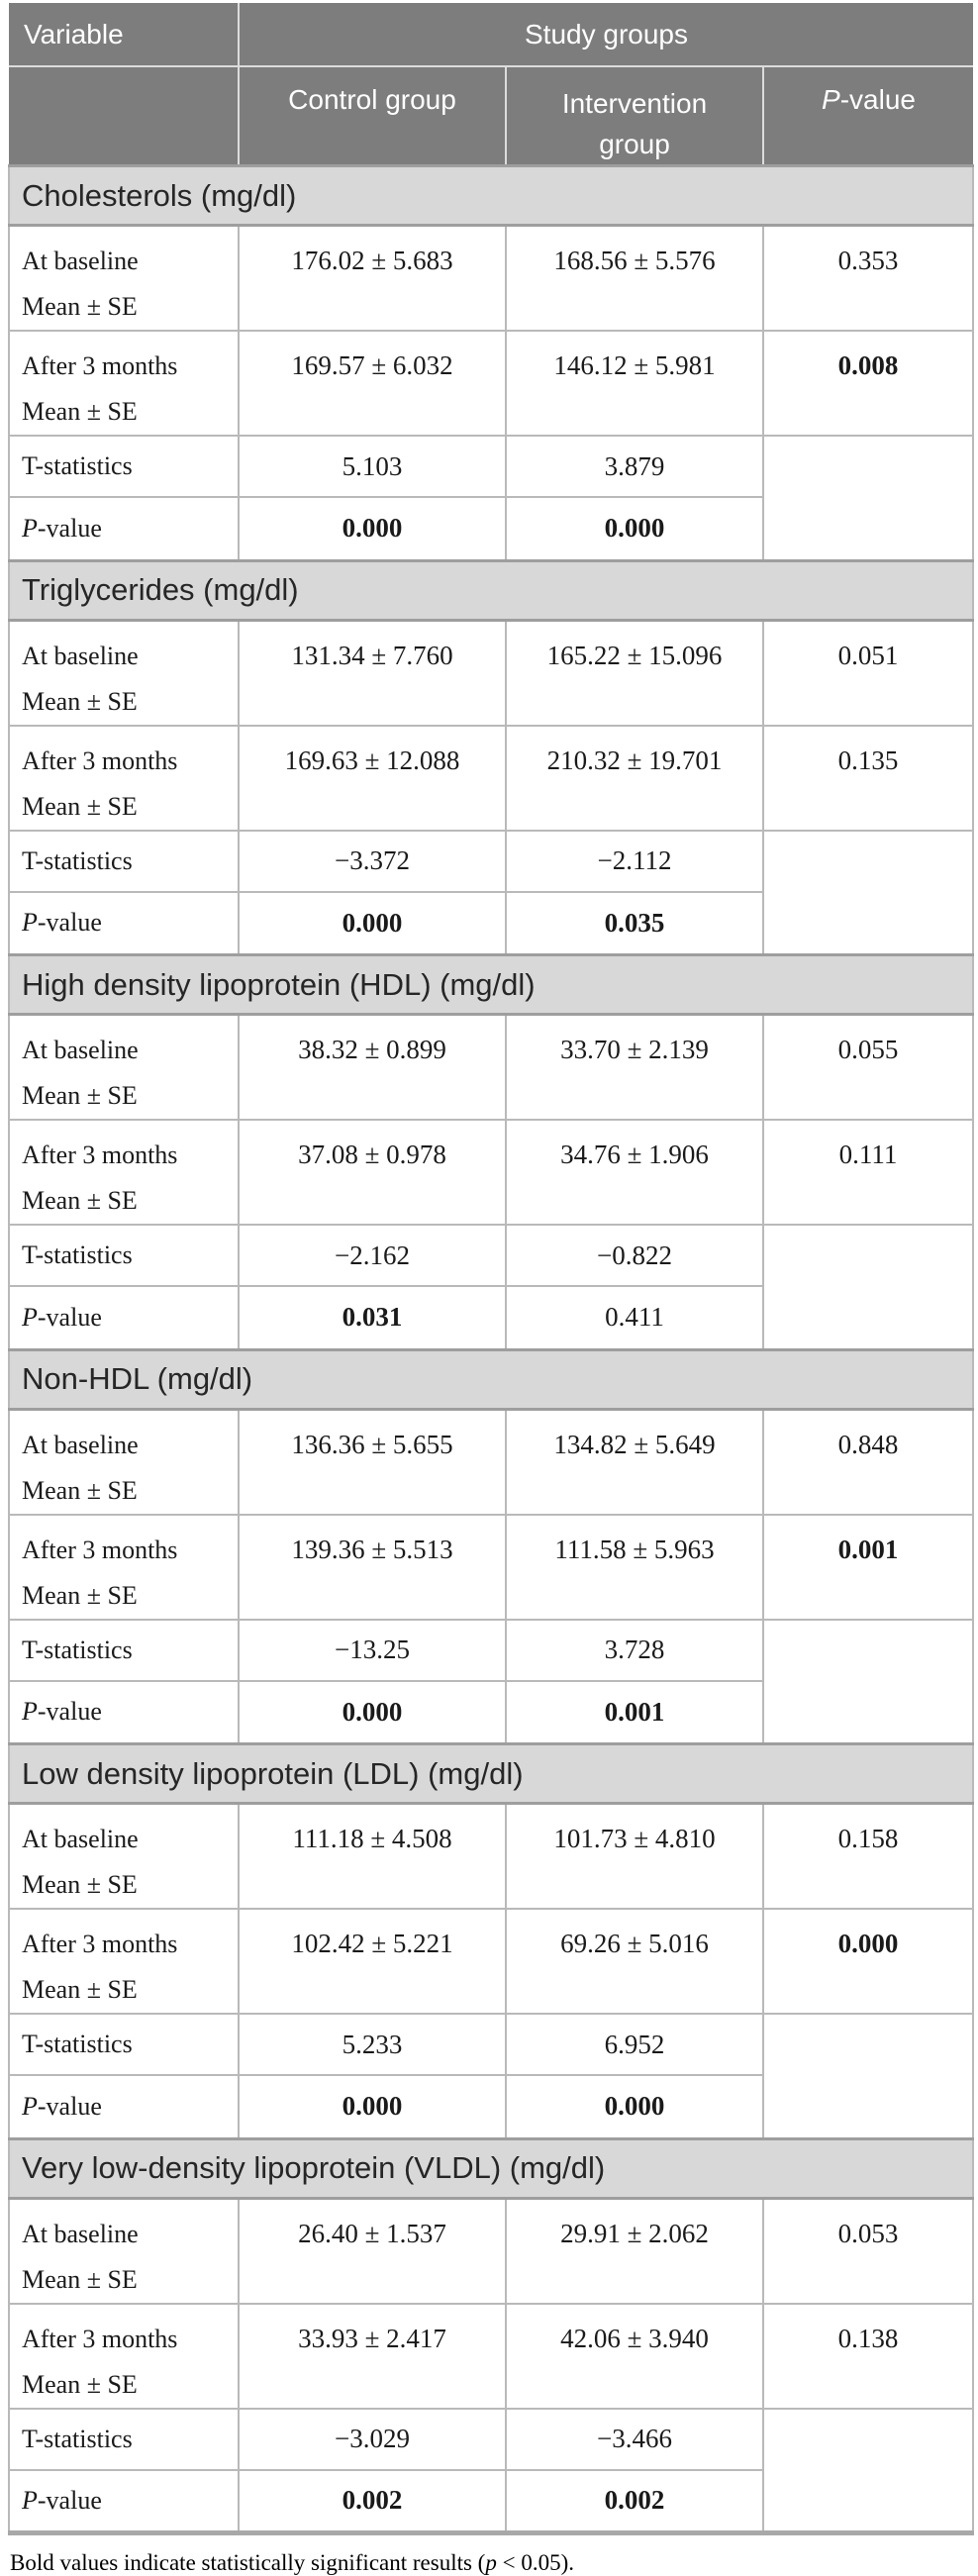 The height and width of the screenshot is (2576, 978). What do you see at coordinates (635, 1567) in the screenshot?
I see `section-4-after-intervention-value: 111.58 ± 5.963` at bounding box center [635, 1567].